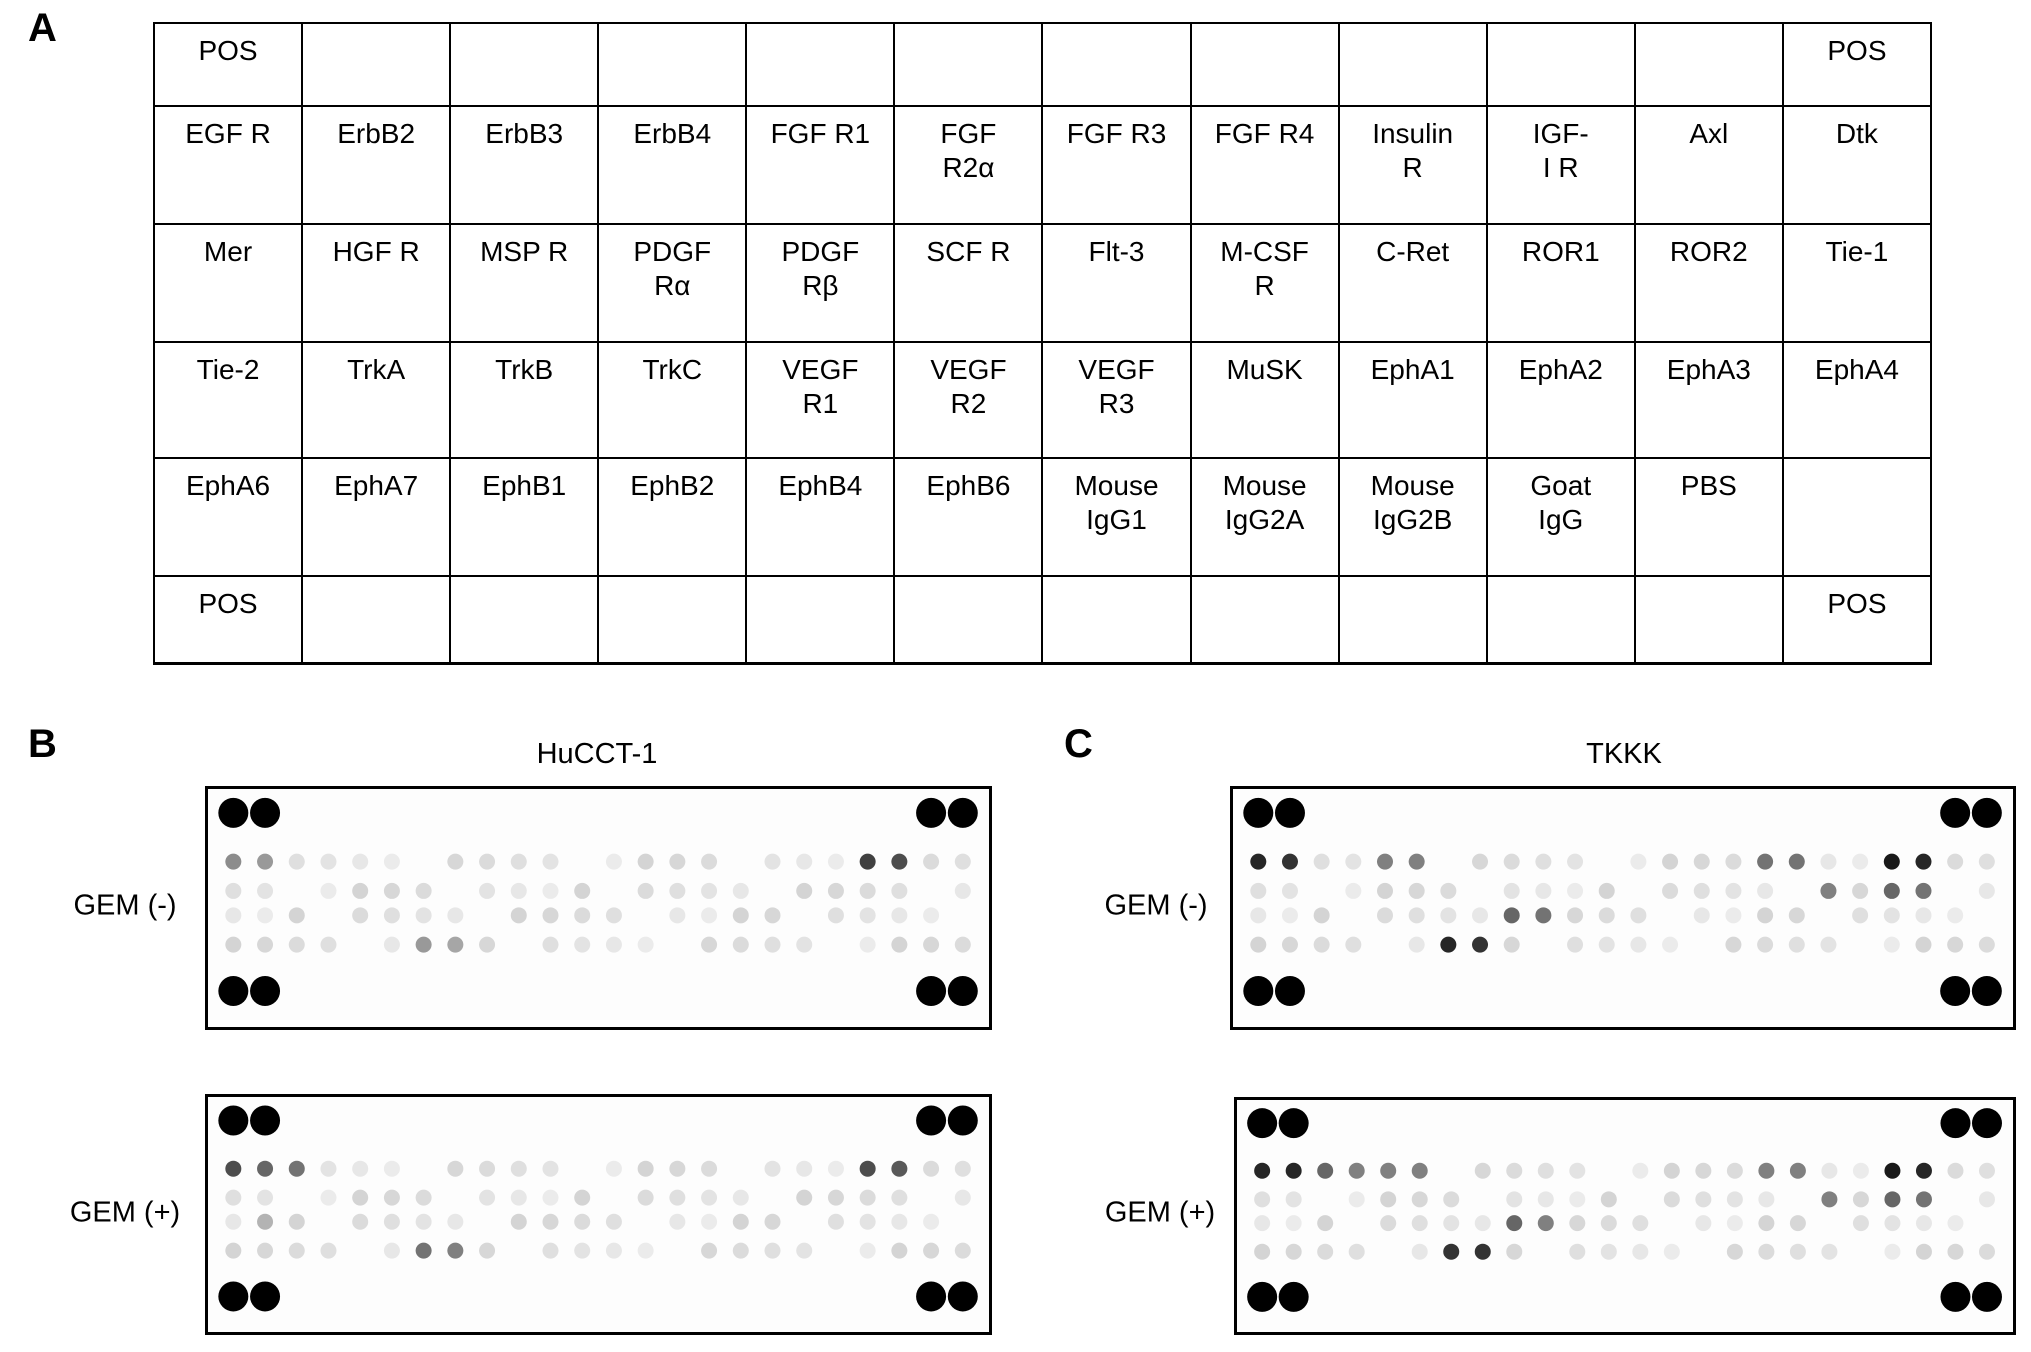 The image size is (2031, 1352). I want to click on blot-image, so click(598, 1214).